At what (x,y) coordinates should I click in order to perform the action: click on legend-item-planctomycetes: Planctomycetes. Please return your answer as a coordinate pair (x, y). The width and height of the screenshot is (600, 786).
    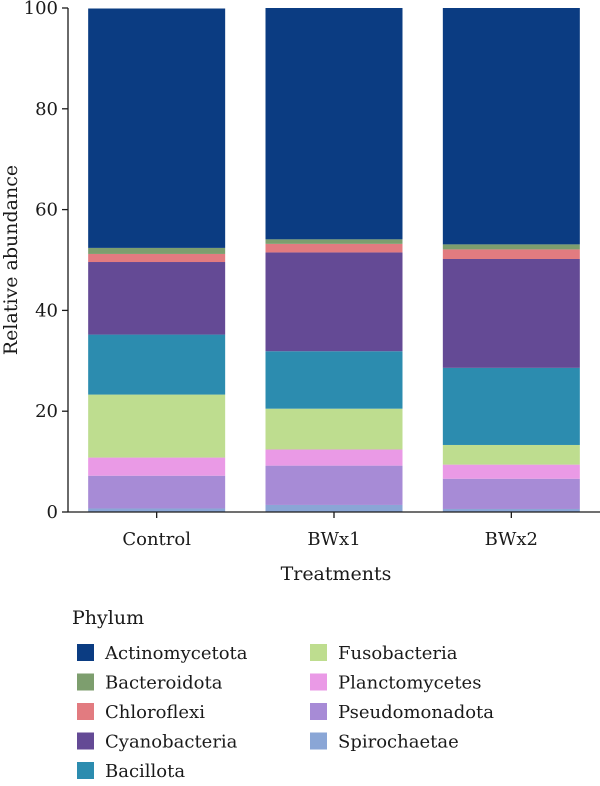
    Looking at the image, I should click on (395, 683).